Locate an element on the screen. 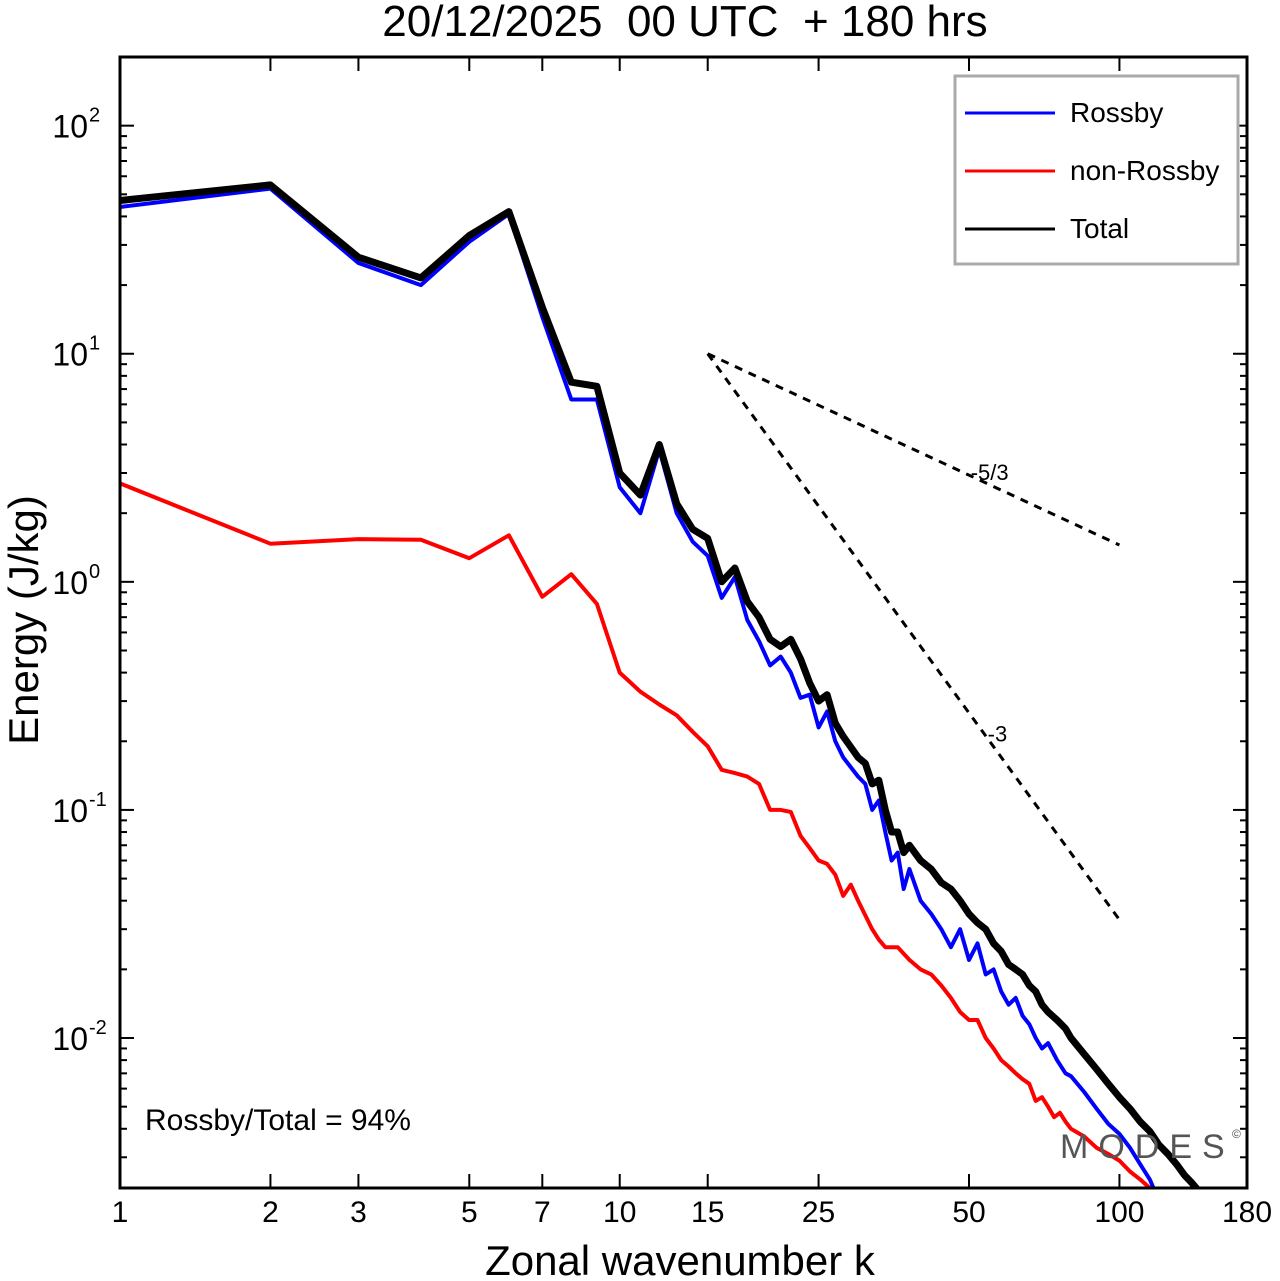 This screenshot has width=1280, height=1281. y-tick-label-exponent: -1 is located at coordinates (98, 800).